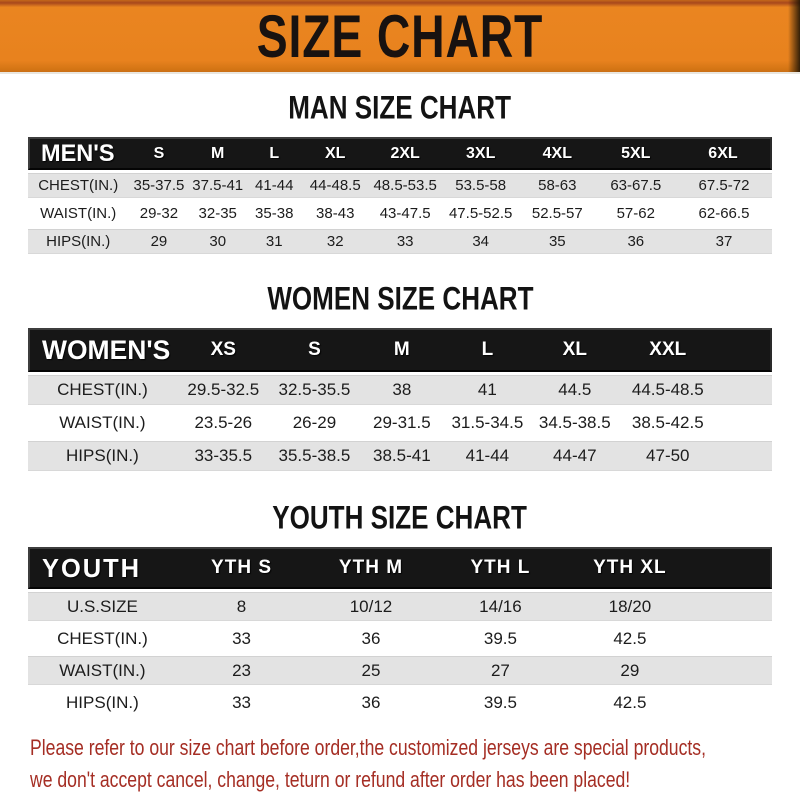 The height and width of the screenshot is (800, 800). Describe the element at coordinates (102, 568) in the screenshot. I see `youth-table-header-label: YOUTH` at that location.